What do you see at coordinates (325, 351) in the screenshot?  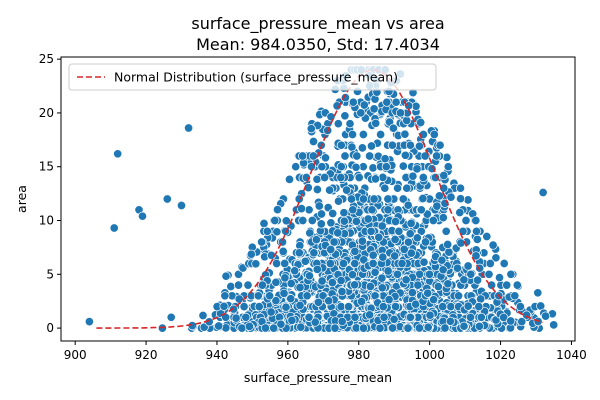 I see `x-axis-ticks: 900 920 940 960 980 1000 1020 1040` at bounding box center [325, 351].